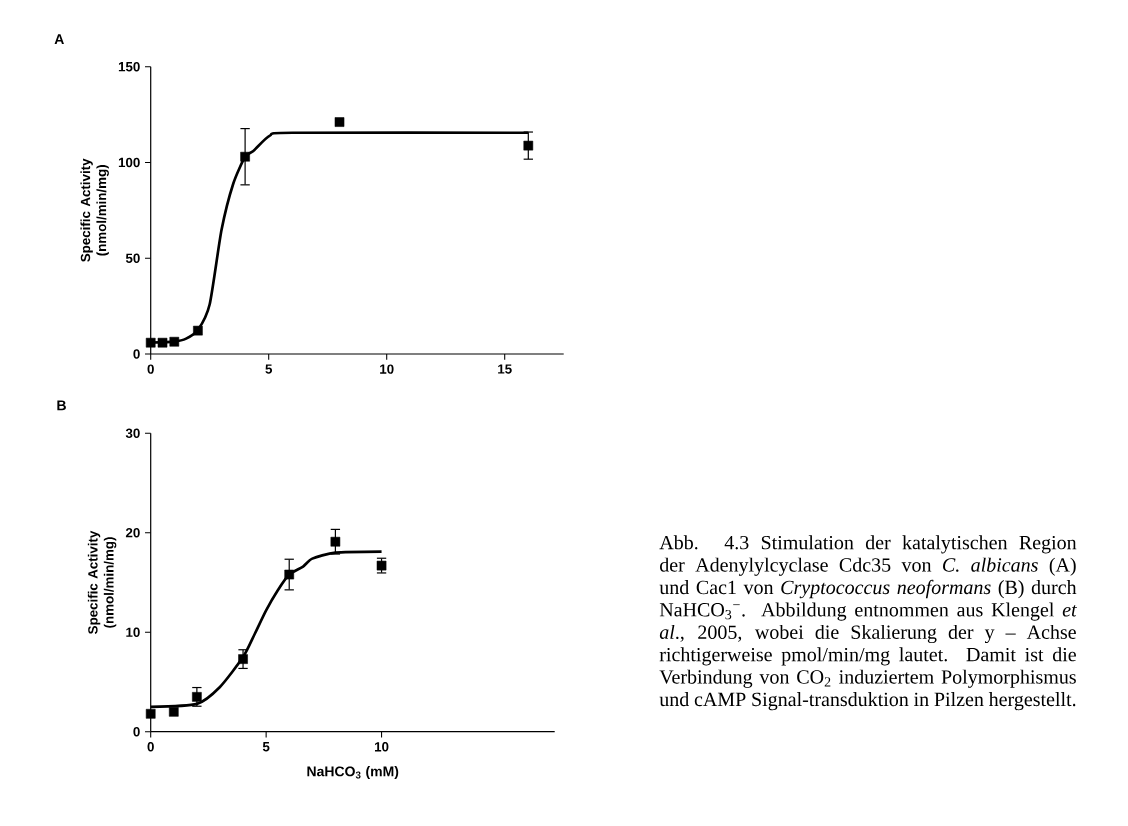  What do you see at coordinates (353, 773) in the screenshot?
I see `x-axis-title: NaHCO$_{3}$ (mM)` at bounding box center [353, 773].